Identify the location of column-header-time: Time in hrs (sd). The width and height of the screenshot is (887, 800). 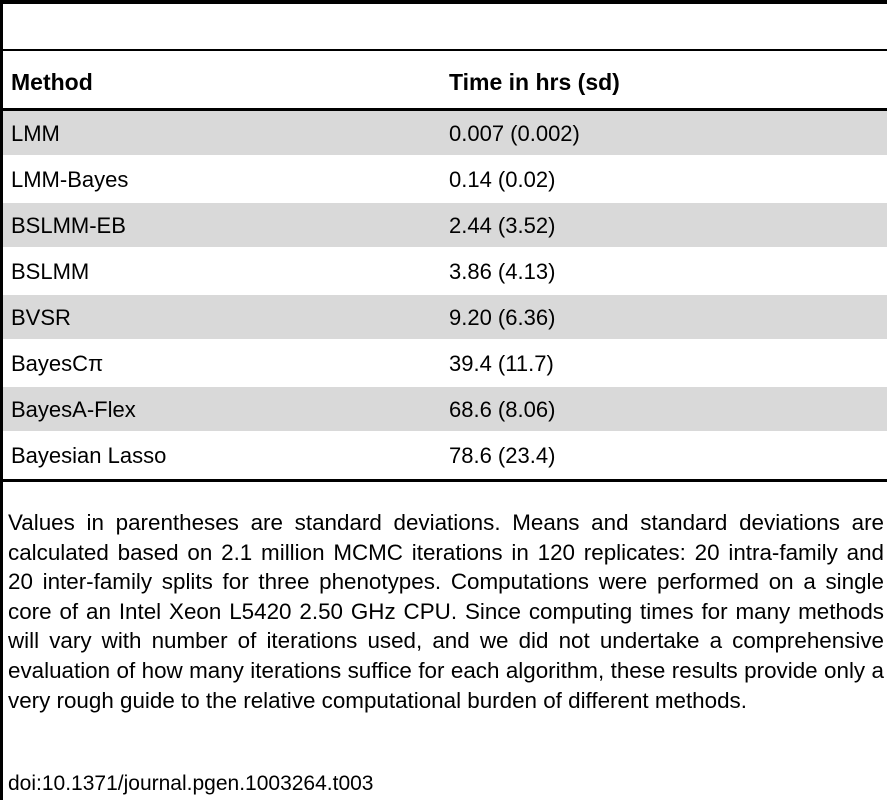
(534, 82).